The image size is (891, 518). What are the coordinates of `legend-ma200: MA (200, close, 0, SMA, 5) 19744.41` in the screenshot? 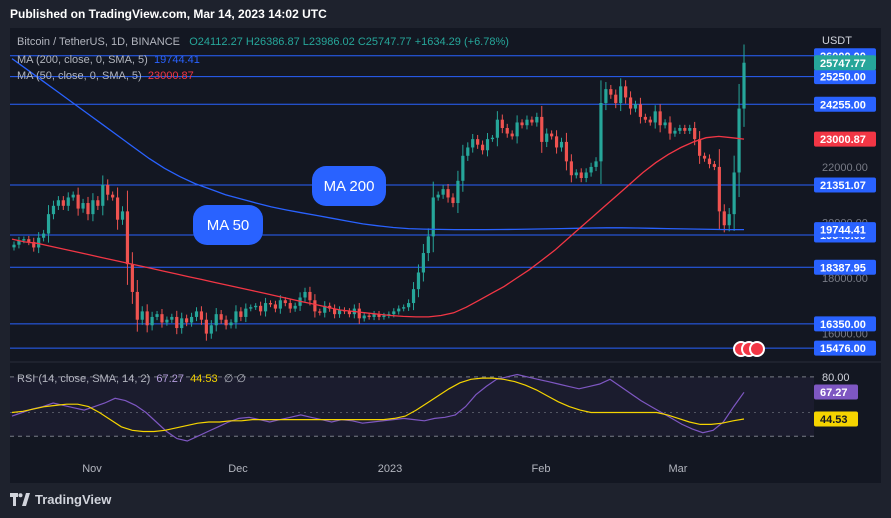 It's located at (108, 60).